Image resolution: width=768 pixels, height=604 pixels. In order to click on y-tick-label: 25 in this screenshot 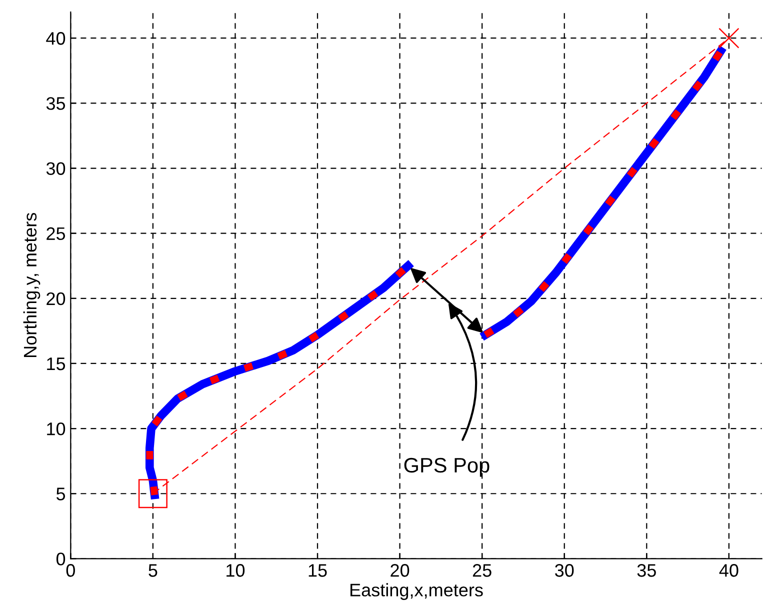, I will do `click(56, 233)`.